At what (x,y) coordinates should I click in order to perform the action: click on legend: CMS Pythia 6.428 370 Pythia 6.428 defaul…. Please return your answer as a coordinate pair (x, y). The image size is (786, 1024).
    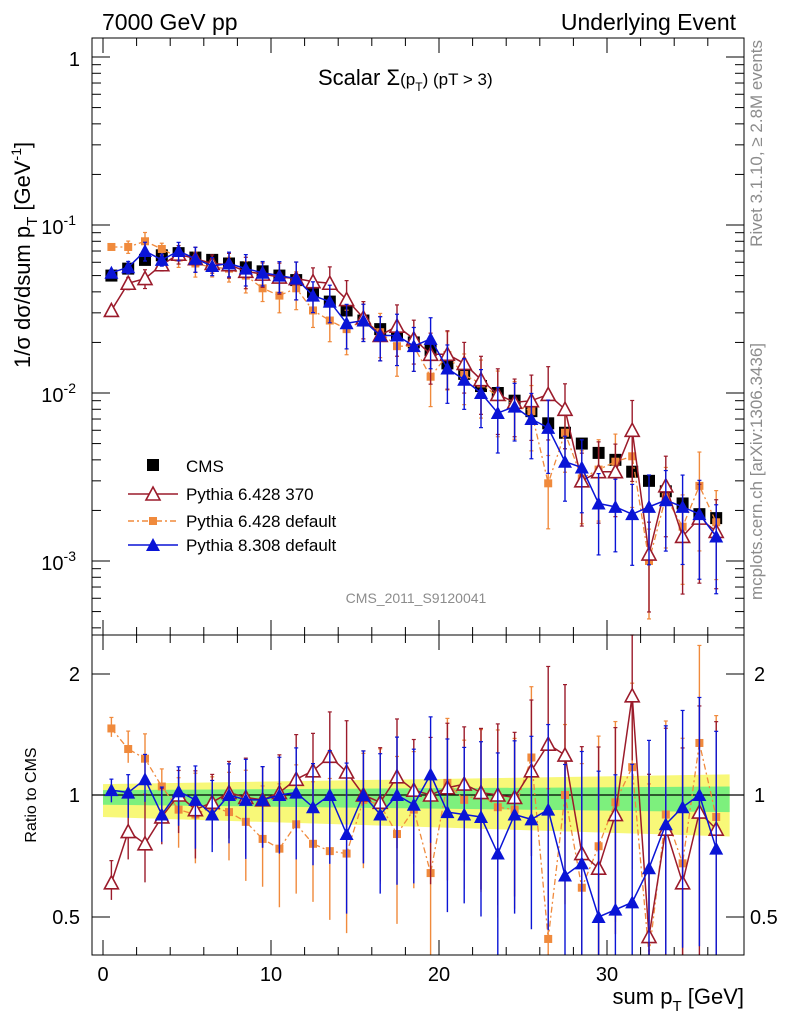
    Looking at the image, I should click on (232, 506).